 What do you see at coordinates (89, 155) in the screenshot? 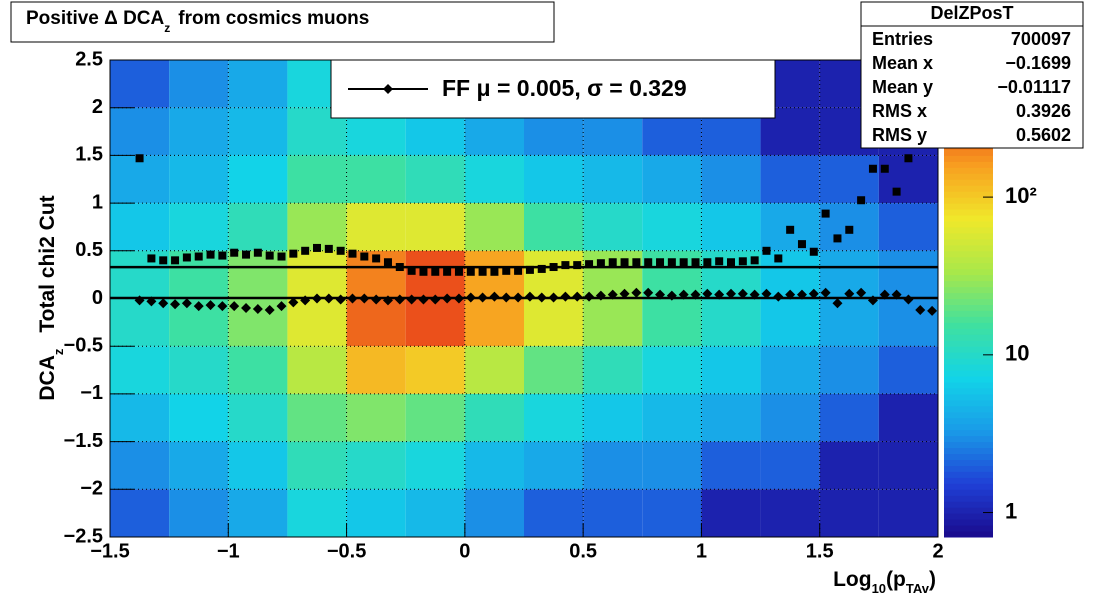
I see `y-tick-label: 1.5` at bounding box center [89, 155].